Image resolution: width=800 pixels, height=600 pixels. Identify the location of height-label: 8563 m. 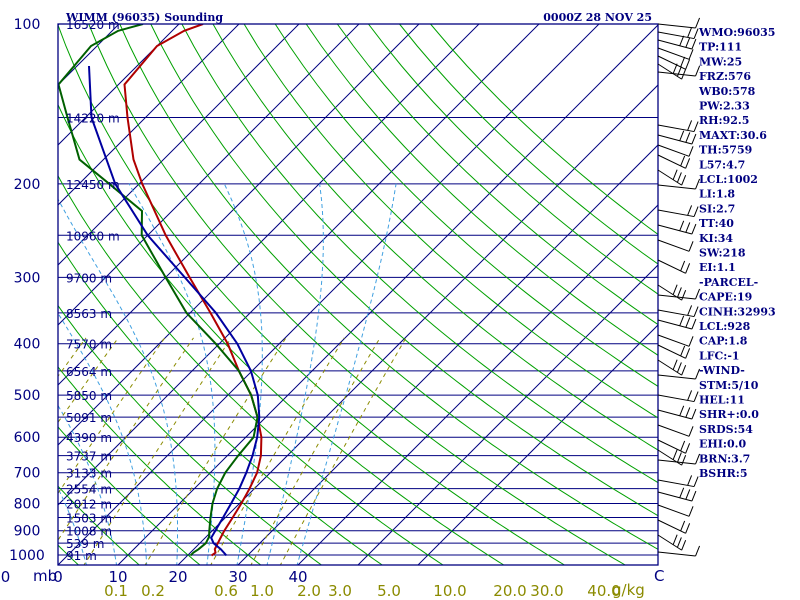
(89, 314).